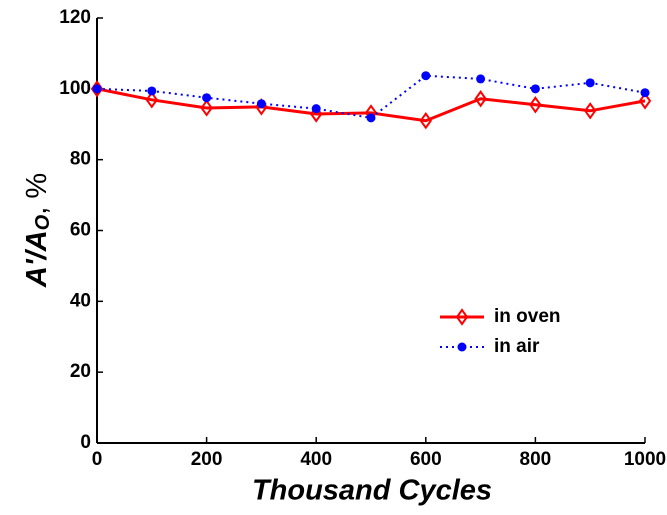 Image resolution: width=667 pixels, height=515 pixels. Describe the element at coordinates (43, 222) in the screenshot. I see `y-label-sub: O` at that location.